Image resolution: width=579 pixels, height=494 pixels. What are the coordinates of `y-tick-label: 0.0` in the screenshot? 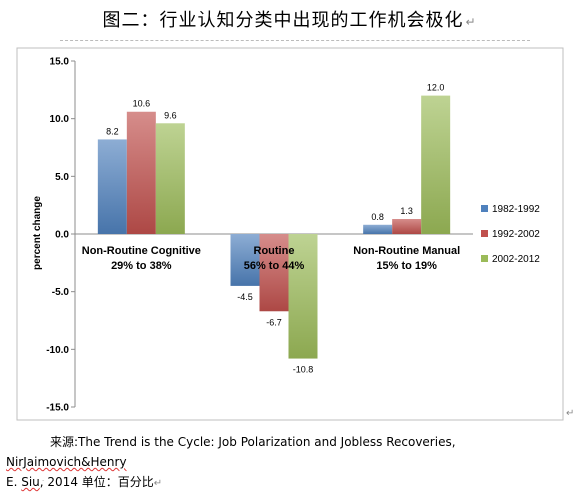 It's located at (62, 235).